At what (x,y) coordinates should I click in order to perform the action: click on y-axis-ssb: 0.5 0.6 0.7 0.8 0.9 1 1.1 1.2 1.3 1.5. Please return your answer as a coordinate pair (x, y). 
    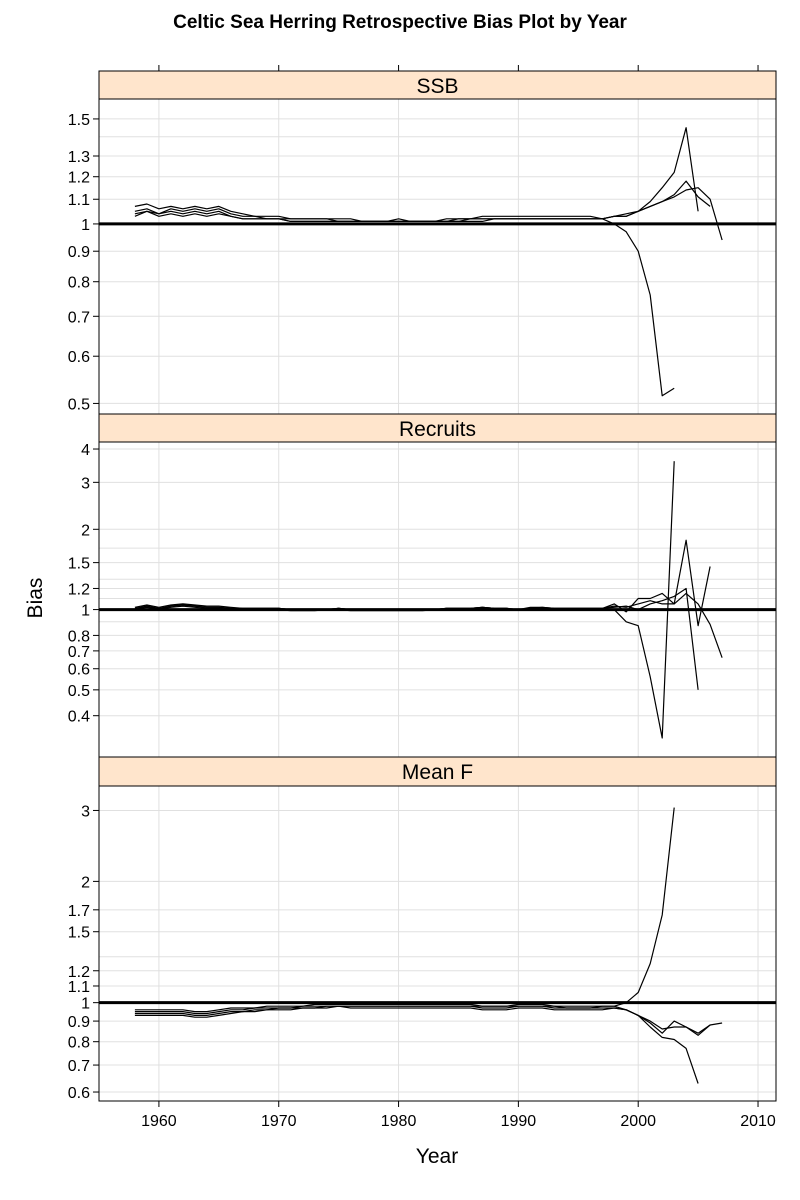
    Looking at the image, I should click on (83, 262).